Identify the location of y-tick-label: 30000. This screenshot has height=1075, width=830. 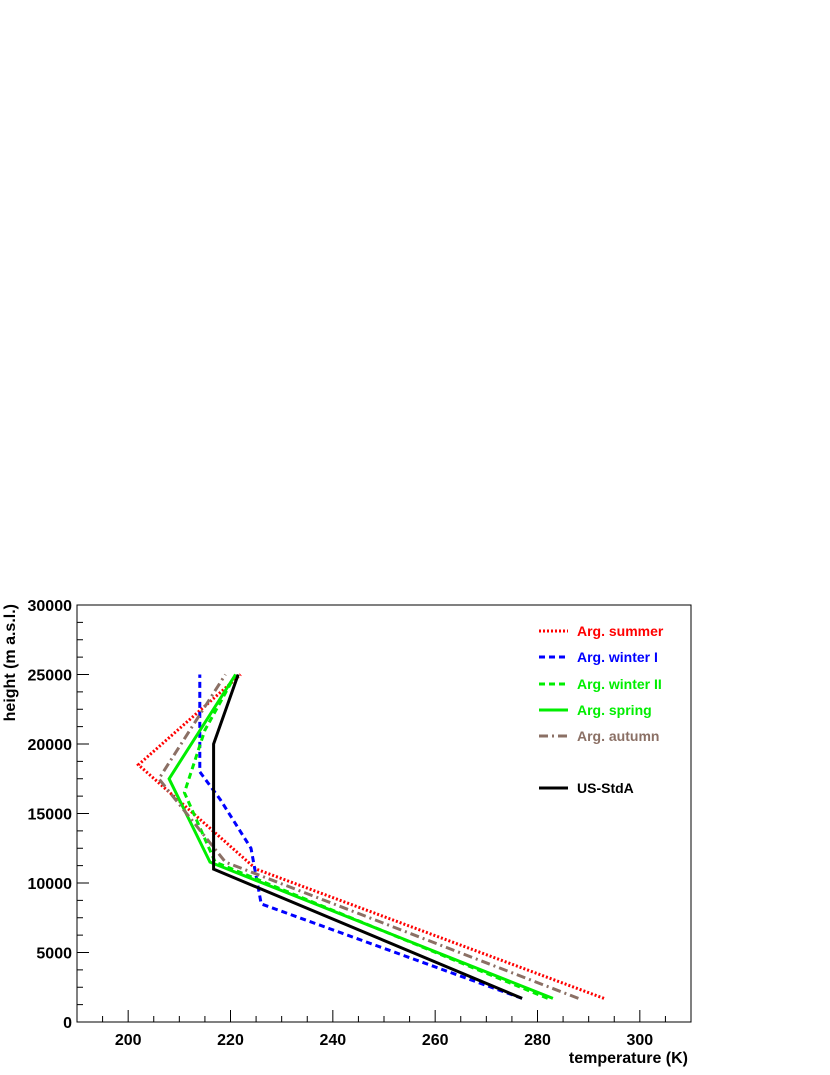
(50, 606).